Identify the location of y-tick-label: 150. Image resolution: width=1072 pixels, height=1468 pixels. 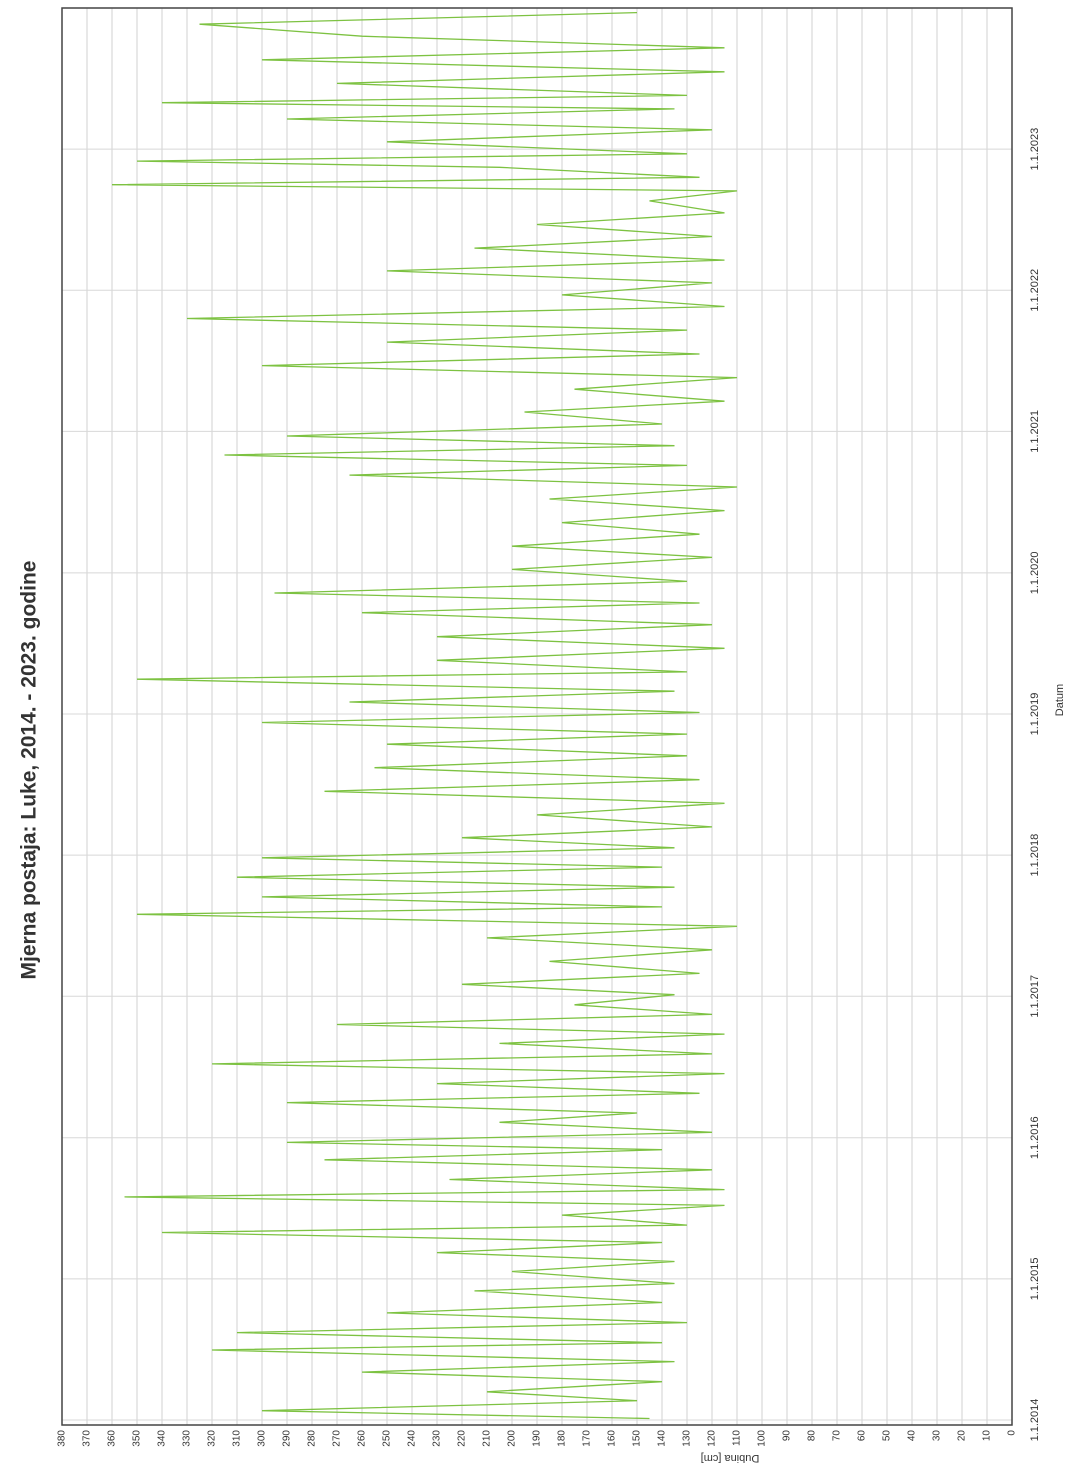
(637, 1438).